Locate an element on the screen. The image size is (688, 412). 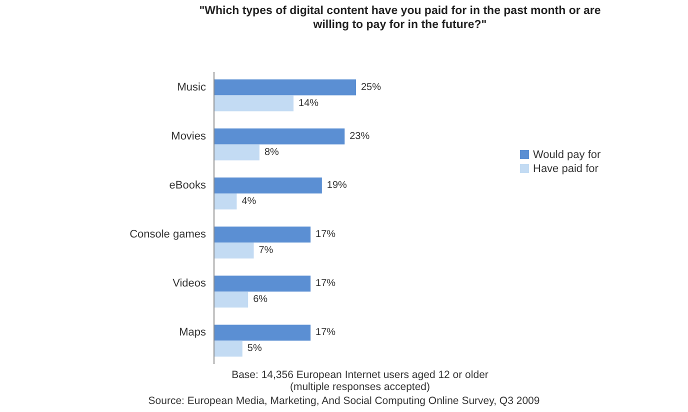
y-tick-label: Movies is located at coordinates (188, 136).